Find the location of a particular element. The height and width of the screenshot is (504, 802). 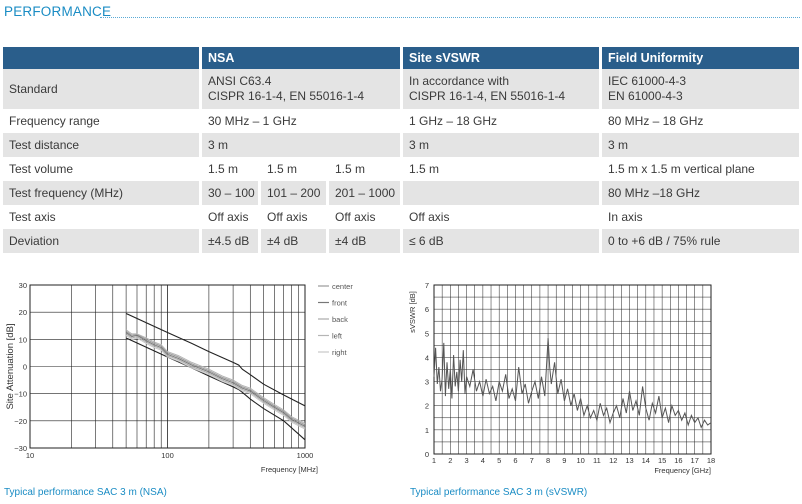

svswr-series-line is located at coordinates (572, 383).